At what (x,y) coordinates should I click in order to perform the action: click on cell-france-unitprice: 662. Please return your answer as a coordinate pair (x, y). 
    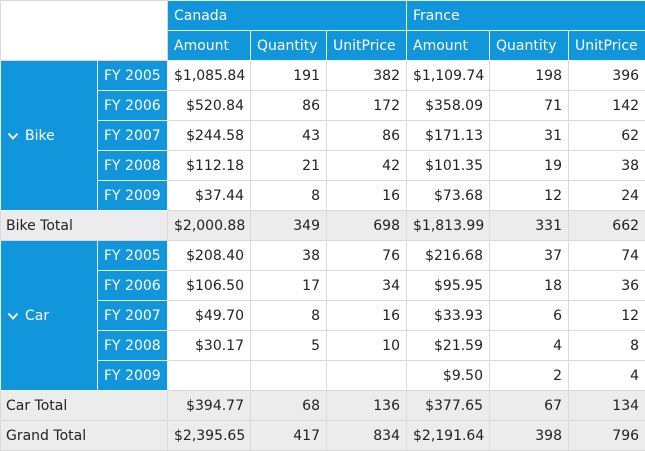
    Looking at the image, I should click on (606, 225).